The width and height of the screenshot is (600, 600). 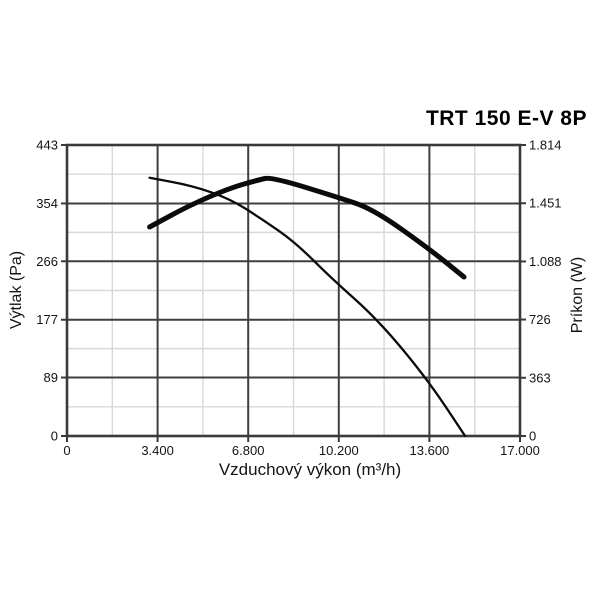 What do you see at coordinates (310, 469) in the screenshot?
I see `x-axis-label: Vzduchový výkon (m³/h)` at bounding box center [310, 469].